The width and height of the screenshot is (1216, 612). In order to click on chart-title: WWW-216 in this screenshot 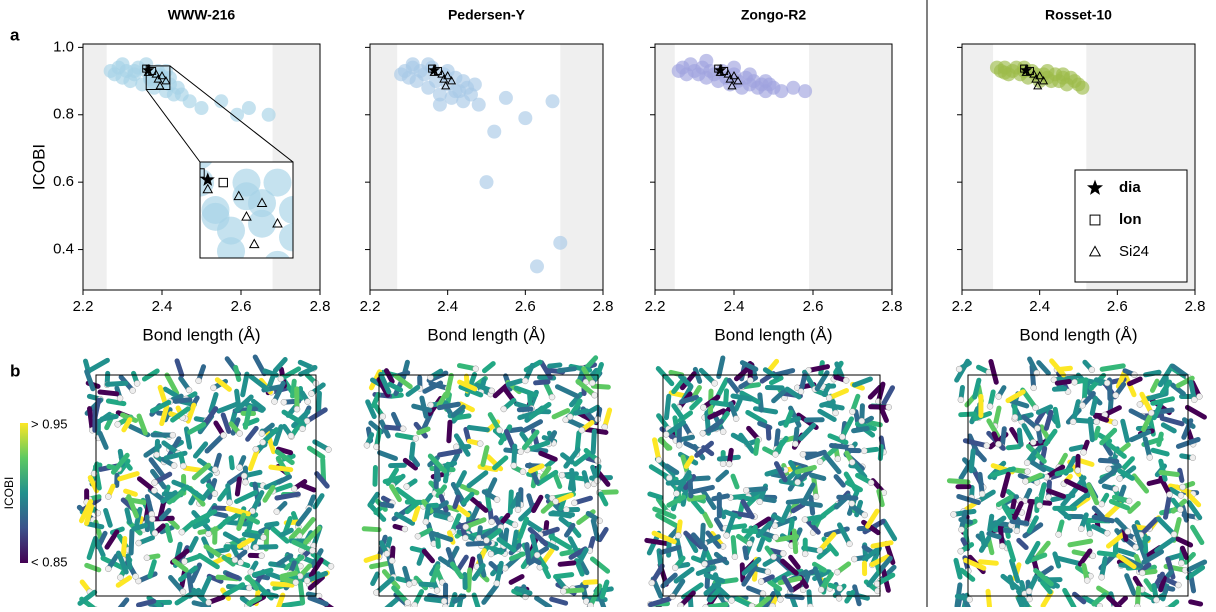, I will do `click(202, 15)`.